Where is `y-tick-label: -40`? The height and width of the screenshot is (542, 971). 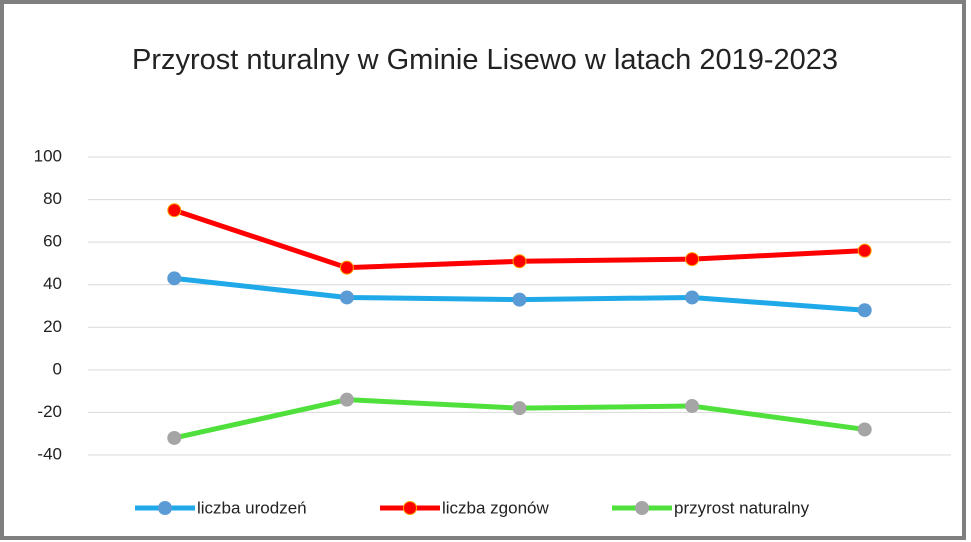 y-tick-label: -40 is located at coordinates (49, 453).